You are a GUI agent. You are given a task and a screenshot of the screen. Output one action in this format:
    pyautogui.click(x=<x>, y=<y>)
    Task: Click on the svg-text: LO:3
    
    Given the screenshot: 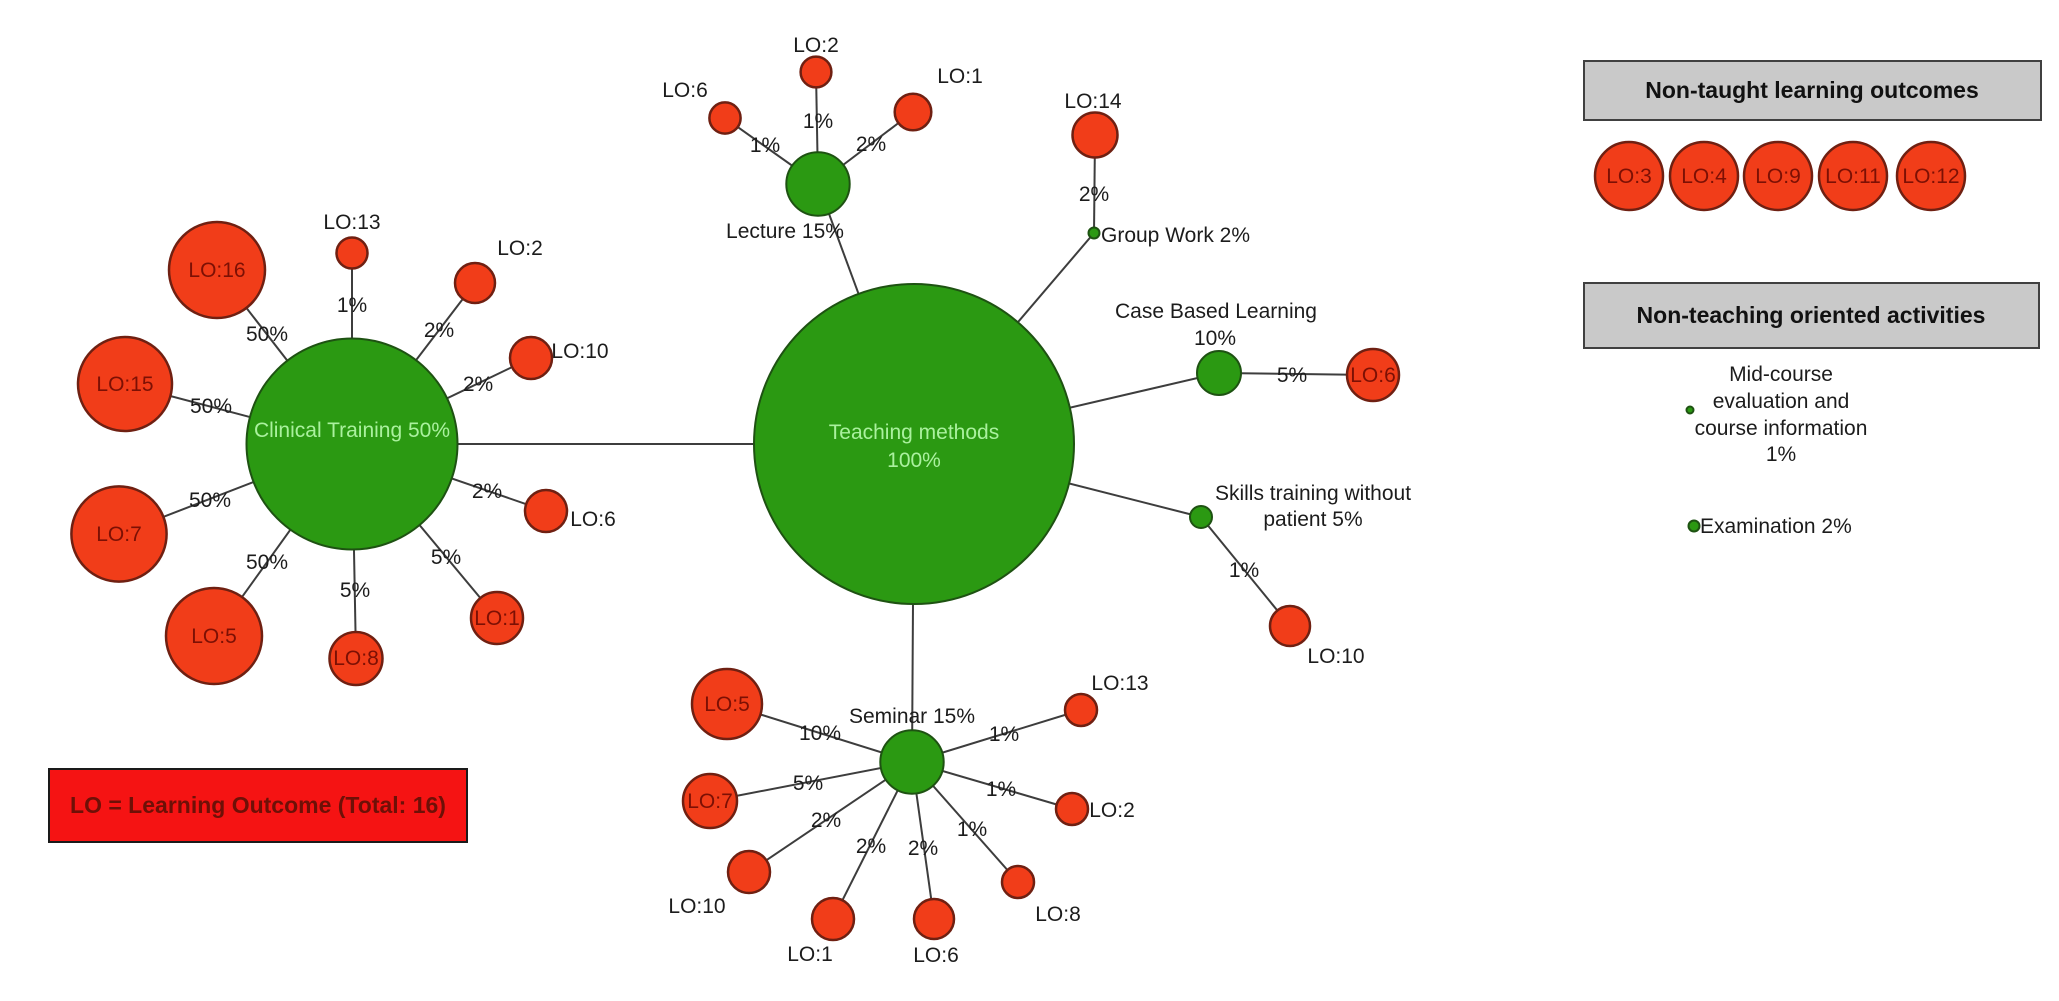 What is the action you would take?
    pyautogui.click(x=1629, y=176)
    